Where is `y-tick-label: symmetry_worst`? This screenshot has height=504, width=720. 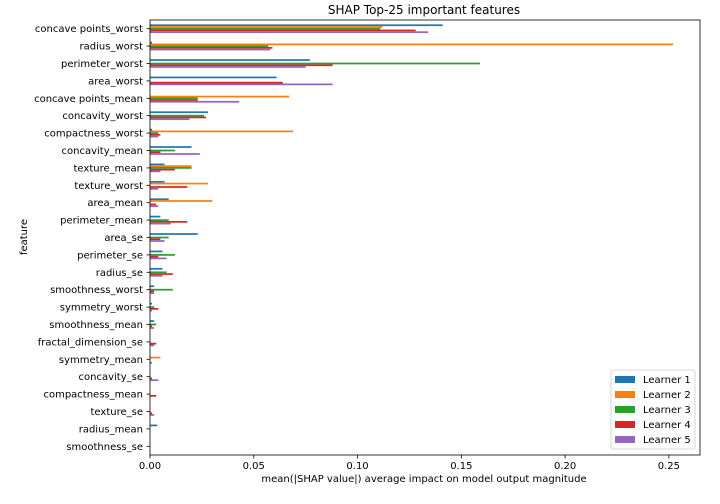 y-tick-label: symmetry_worst is located at coordinates (101, 308).